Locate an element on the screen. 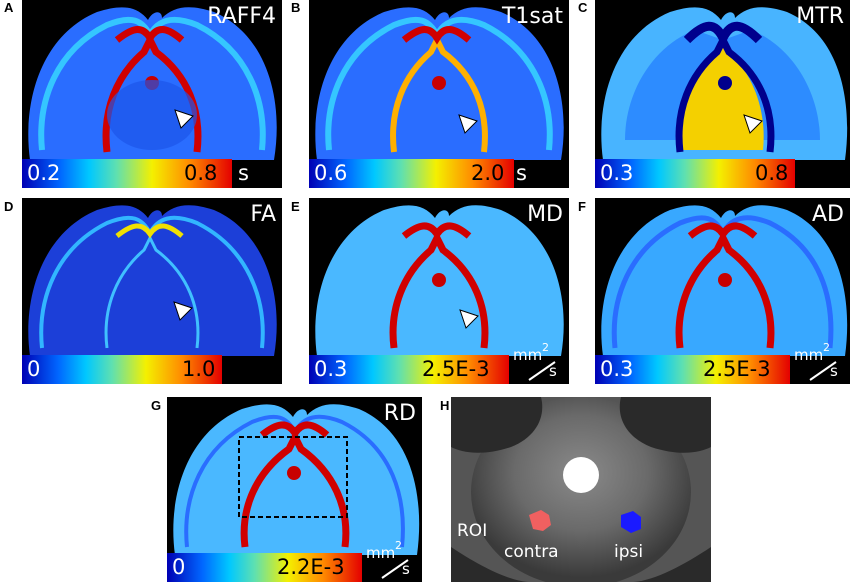 The width and height of the screenshot is (851, 583). panel-letter-e: E is located at coordinates (295, 206).